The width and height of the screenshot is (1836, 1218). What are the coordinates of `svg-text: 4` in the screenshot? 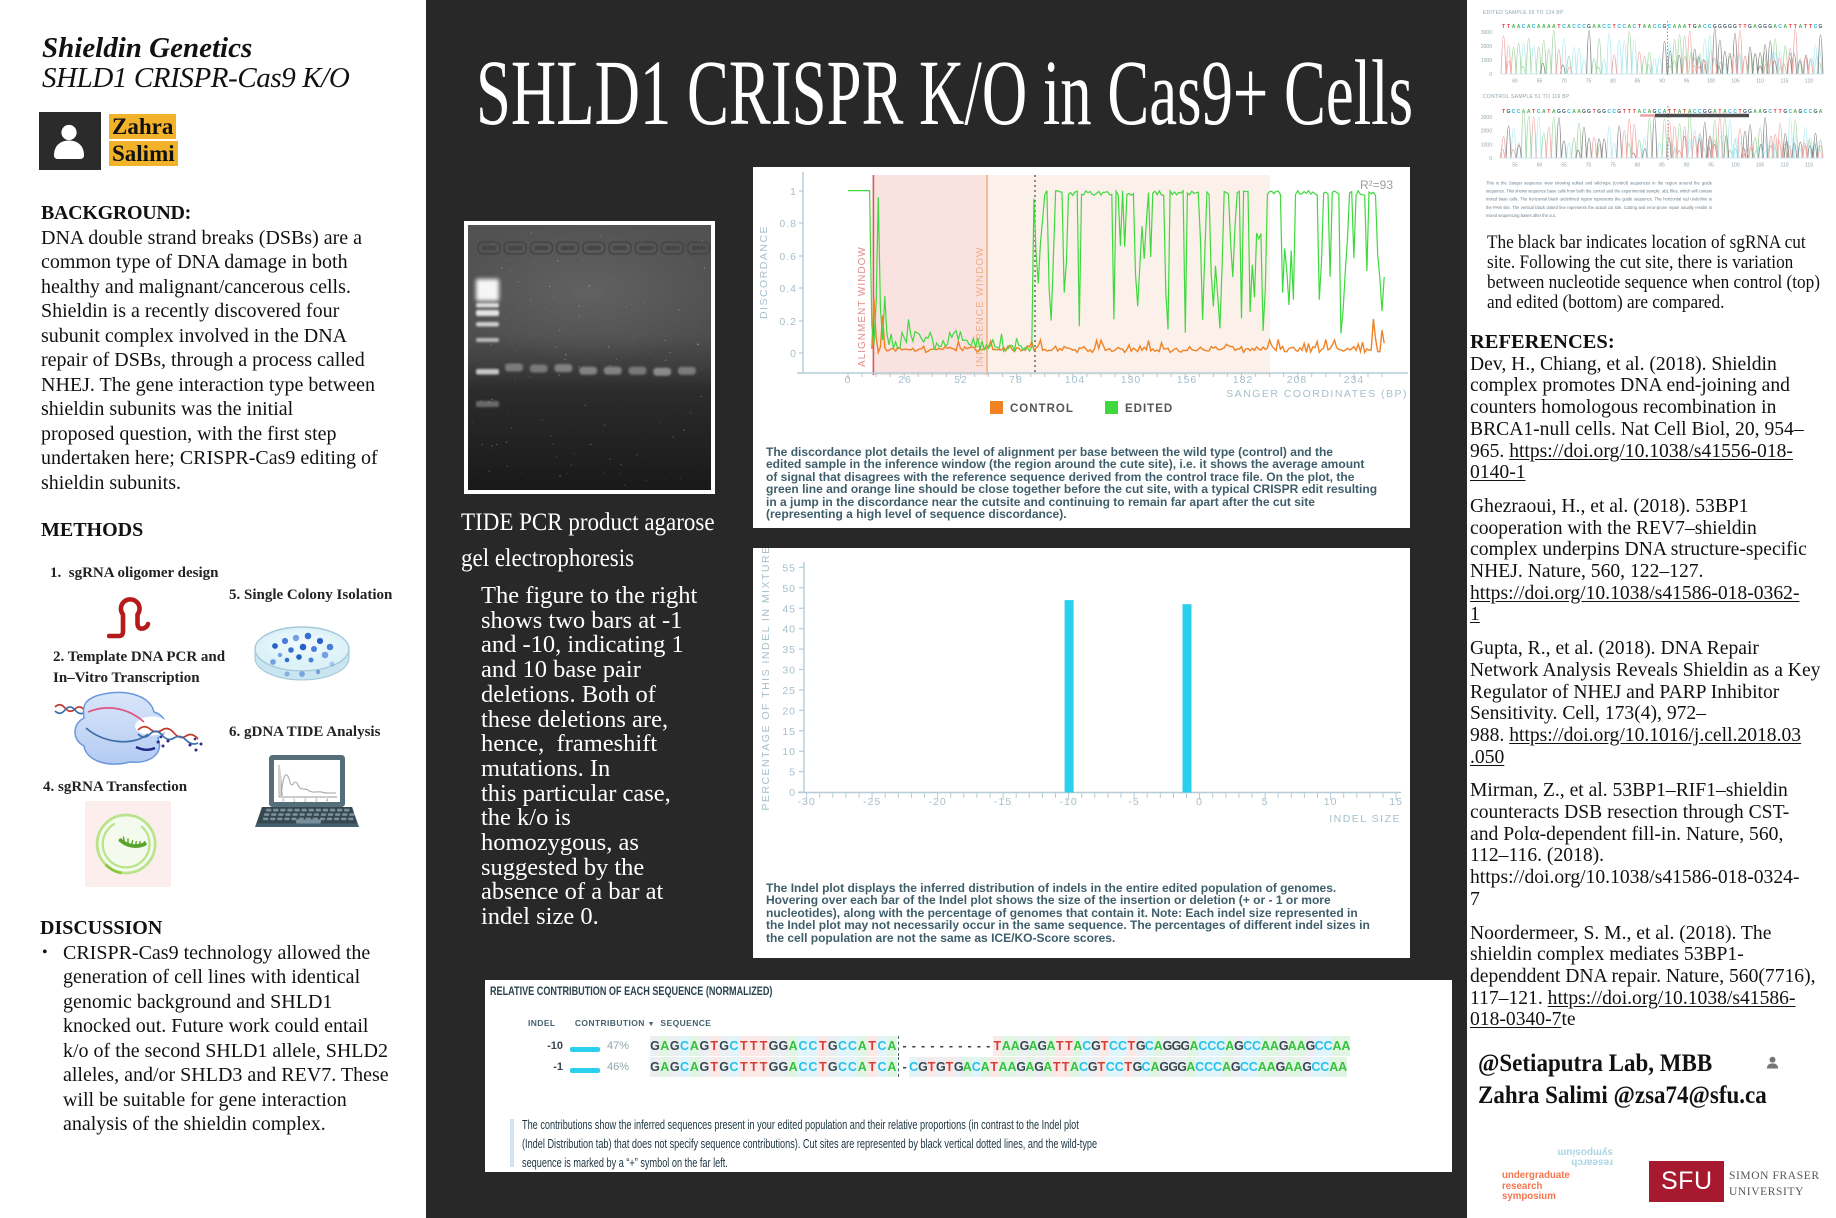 It's located at (327, 800).